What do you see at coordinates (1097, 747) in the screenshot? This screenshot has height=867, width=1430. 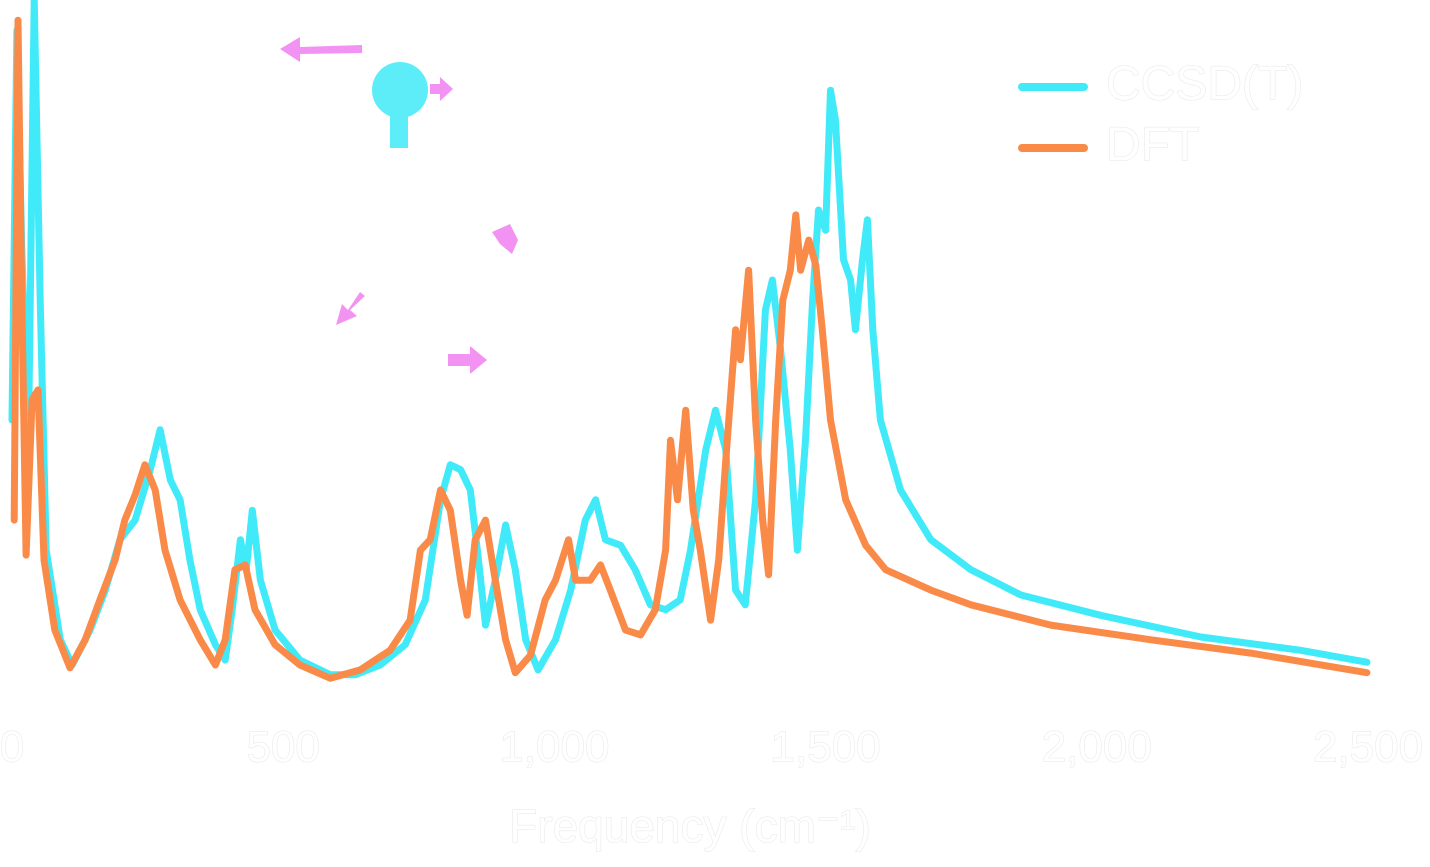 I see `x-tick-label: 2,000` at bounding box center [1097, 747].